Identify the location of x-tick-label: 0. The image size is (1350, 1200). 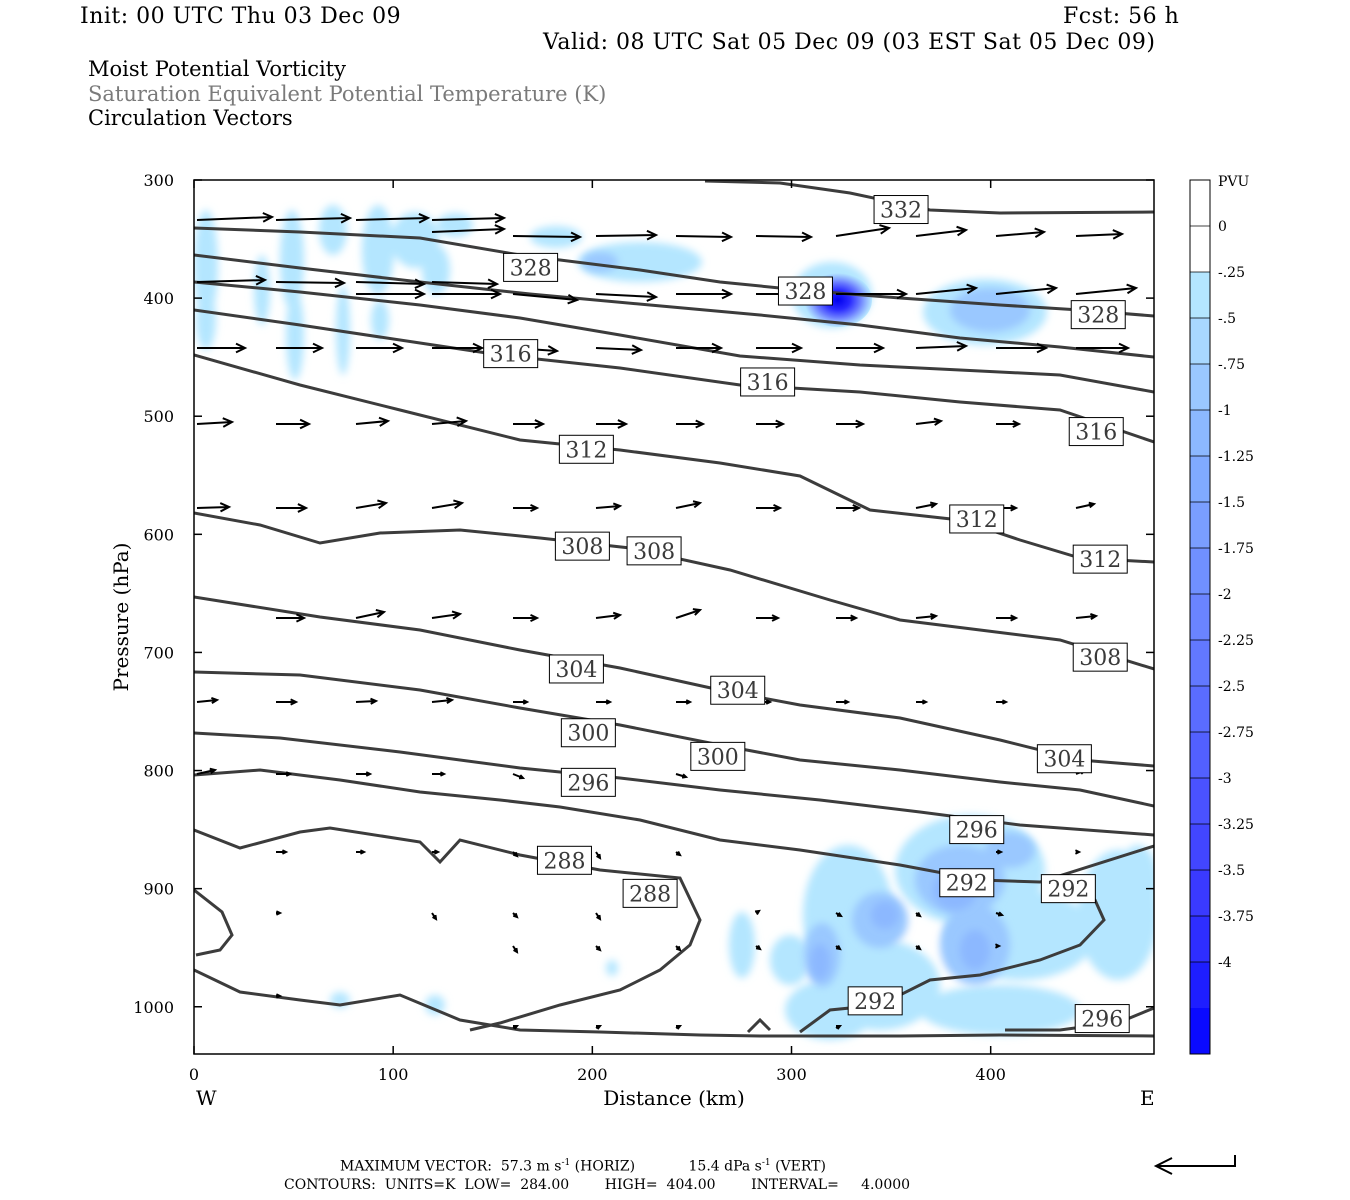
(194, 1074).